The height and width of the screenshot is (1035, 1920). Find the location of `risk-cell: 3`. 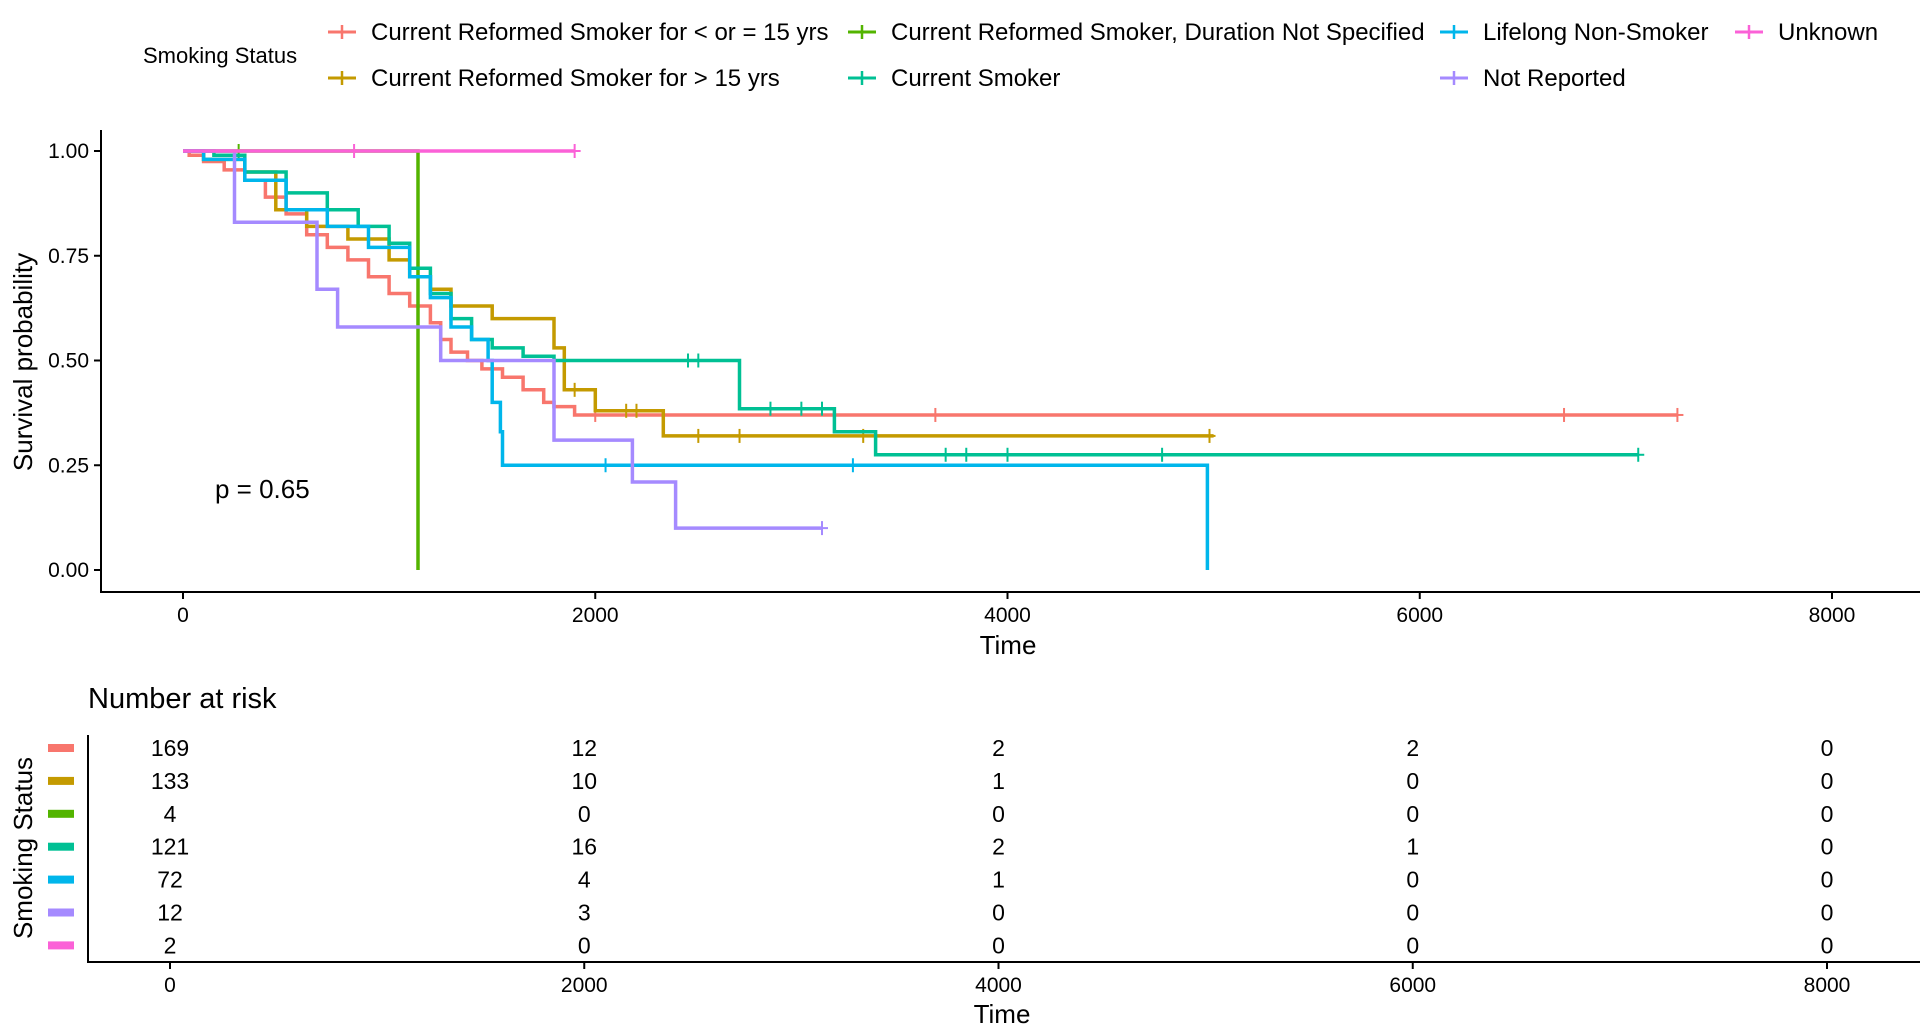

risk-cell: 3 is located at coordinates (584, 913).